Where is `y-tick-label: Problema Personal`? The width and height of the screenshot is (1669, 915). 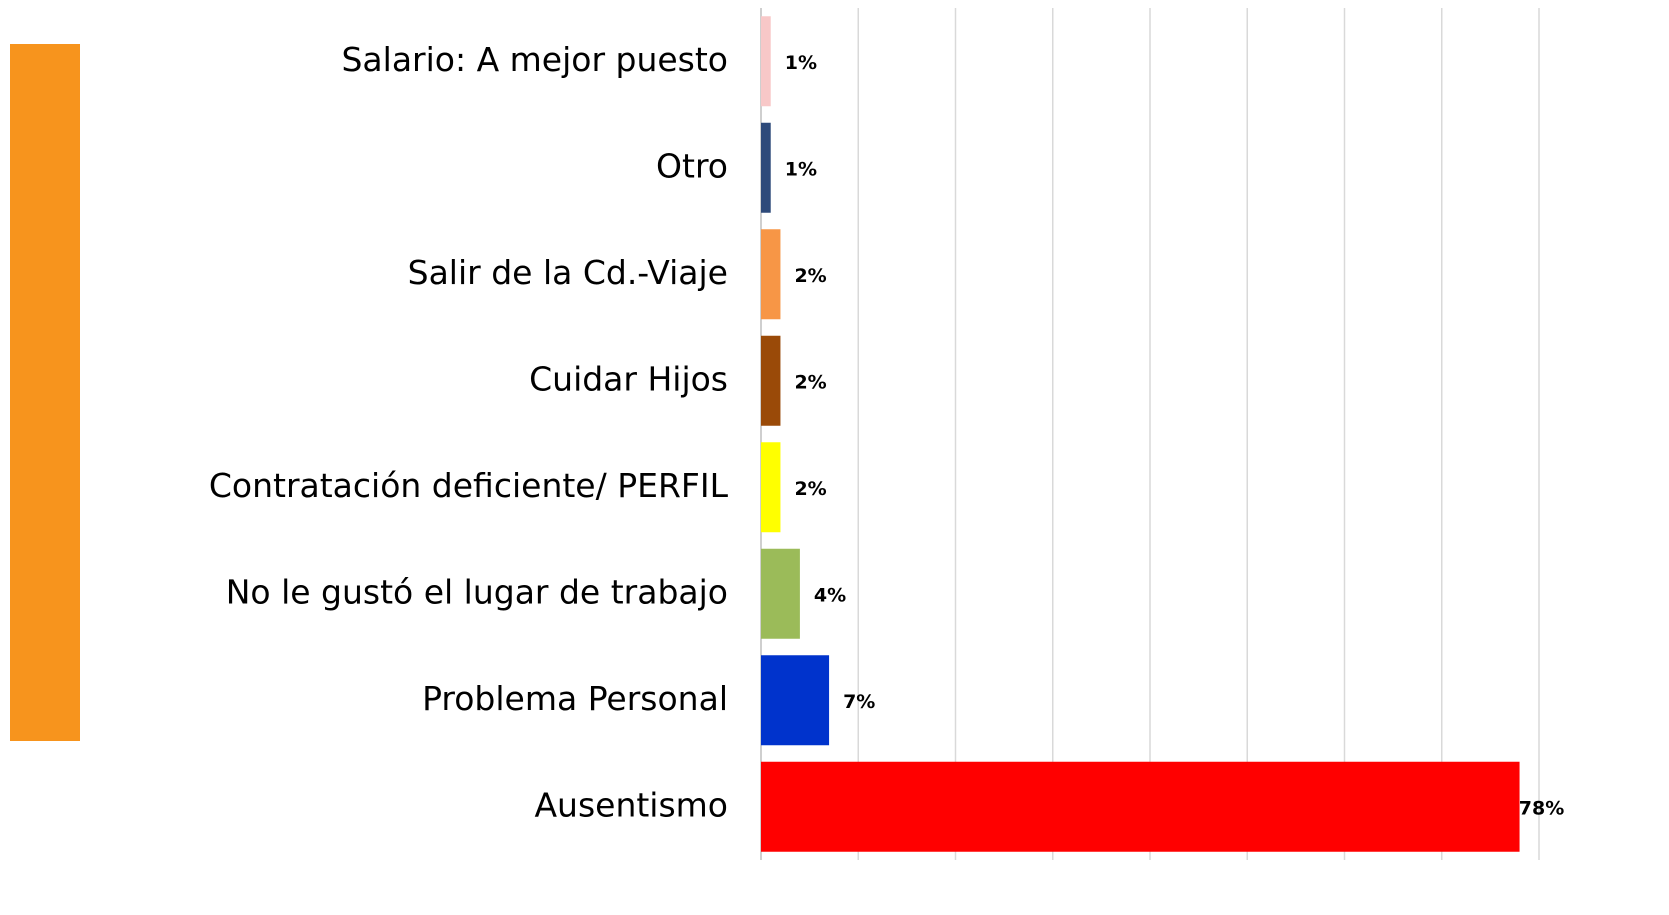
y-tick-label: Problema Personal is located at coordinates (575, 698).